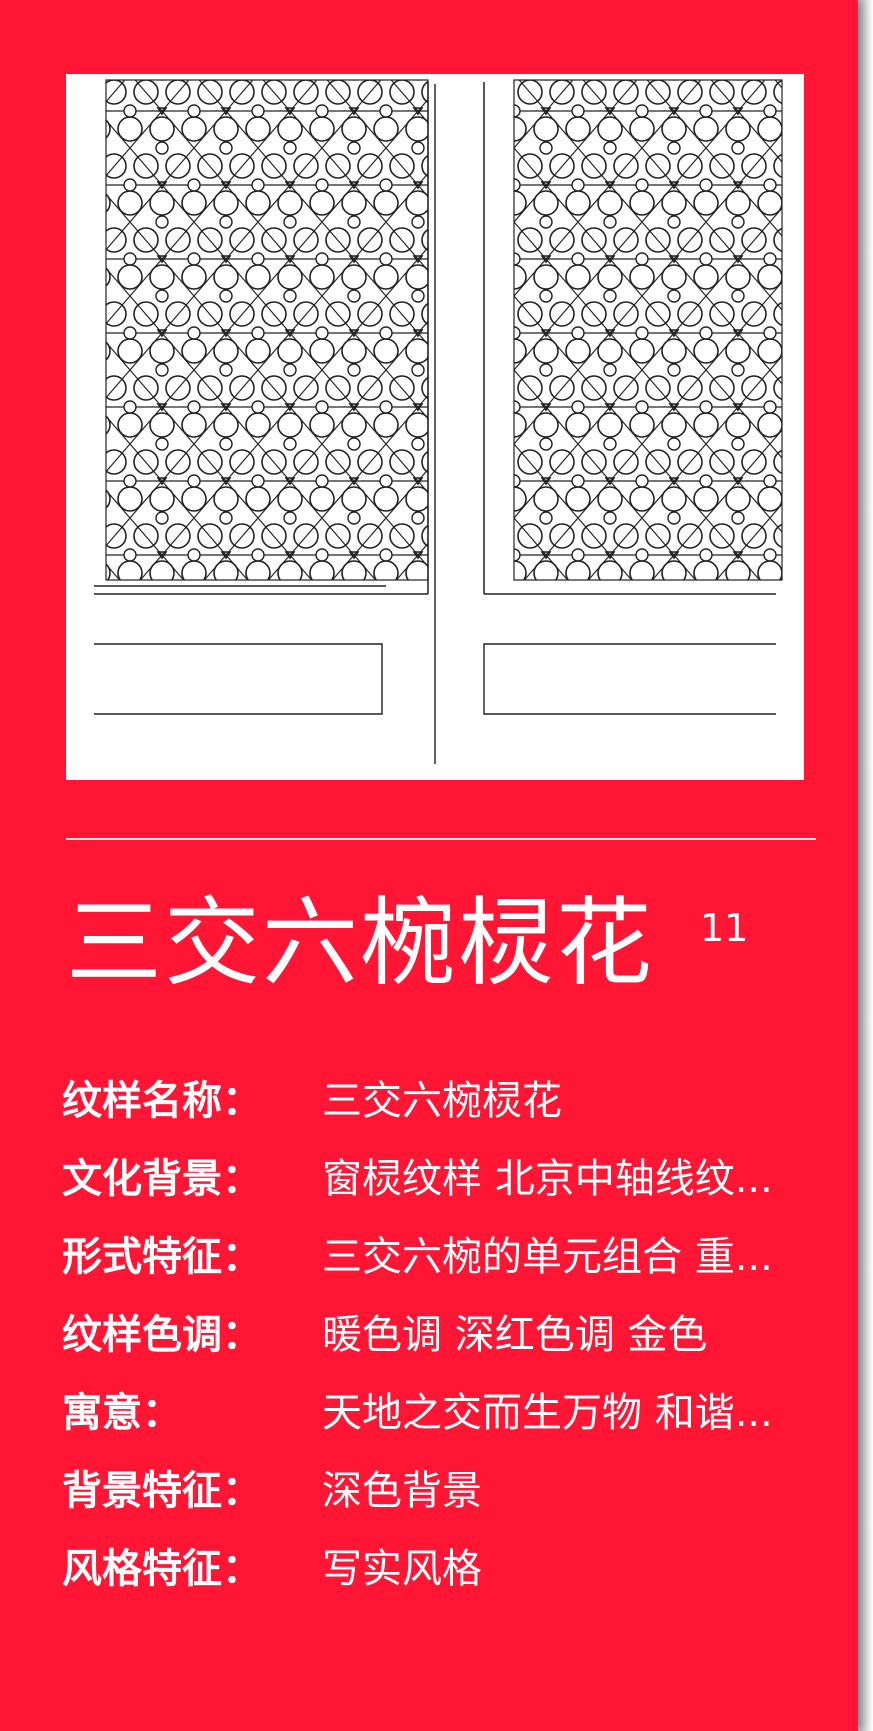 This screenshot has height=1731, width=873. I want to click on section-divider, so click(441, 839).